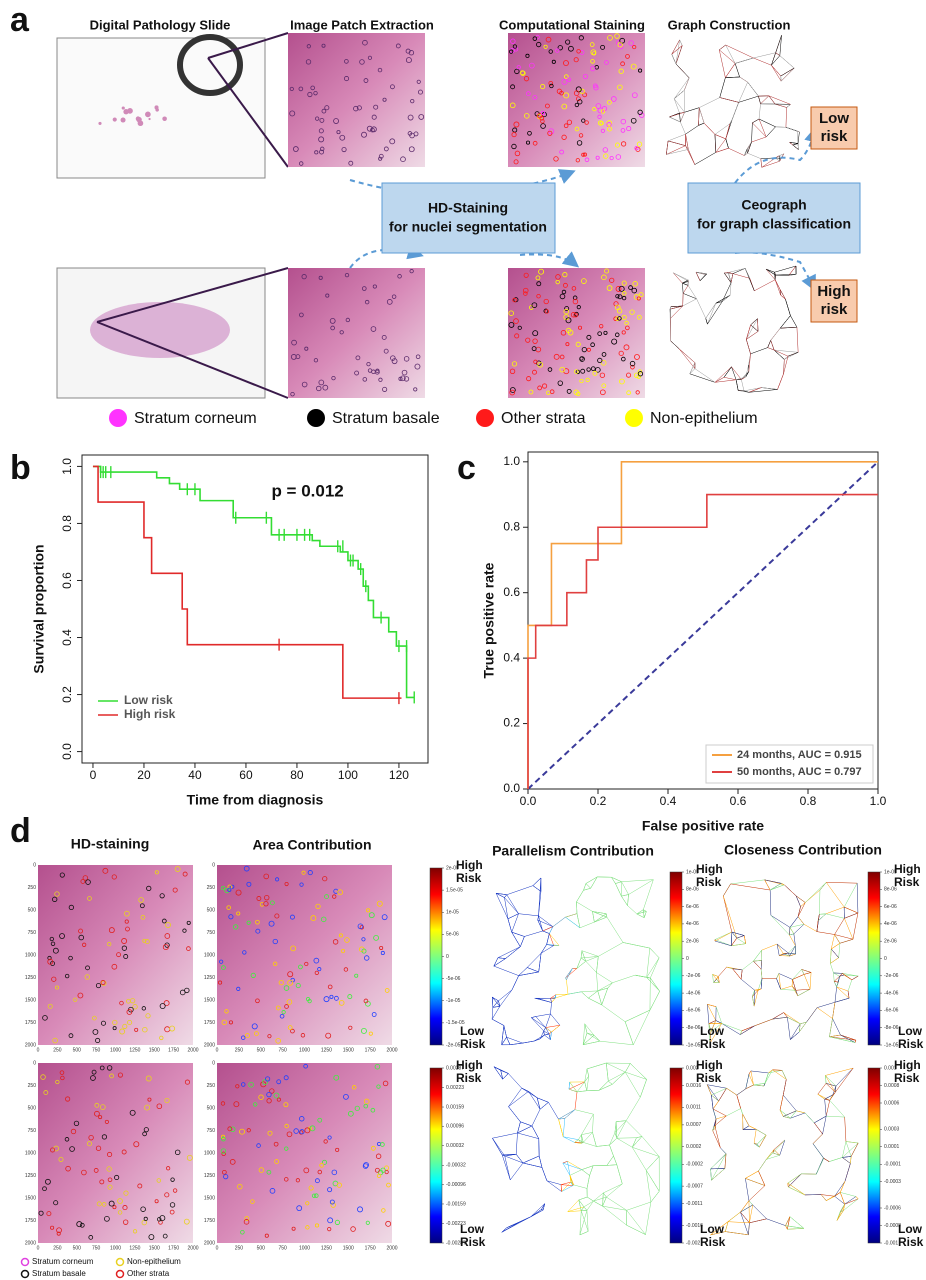 This screenshot has width=926, height=1280. Describe the element at coordinates (693, 1011) in the screenshot. I see `colorbar-tick-label: -6e-06` at that location.